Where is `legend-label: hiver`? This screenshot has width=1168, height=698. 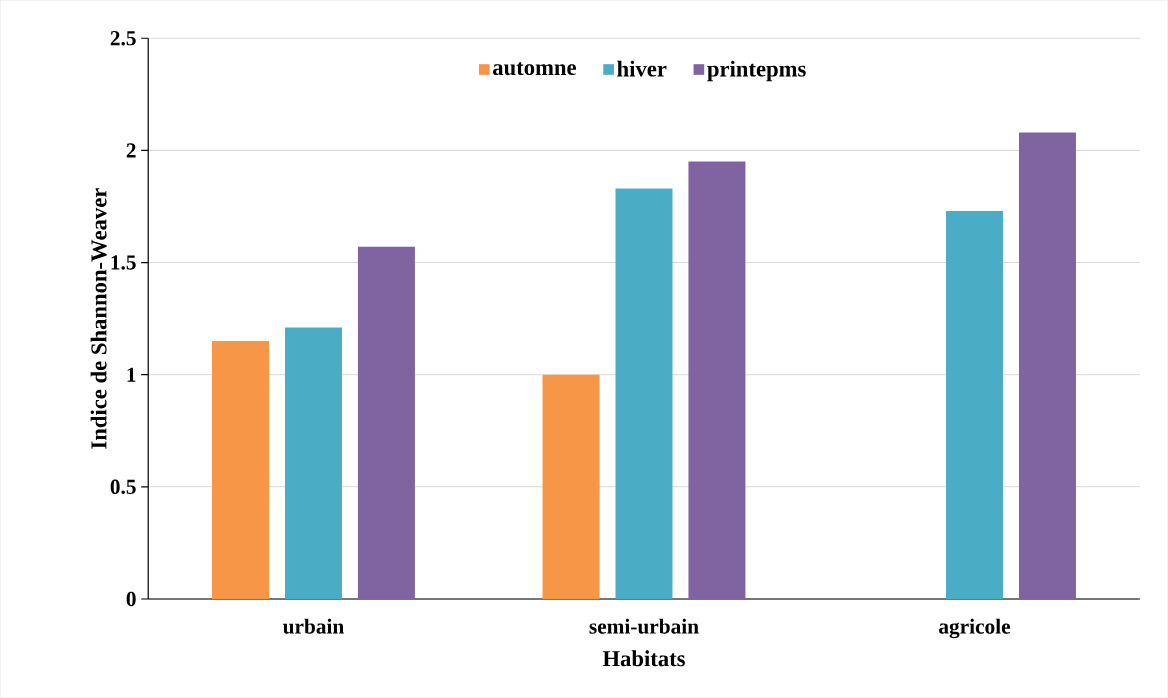 legend-label: hiver is located at coordinates (642, 68).